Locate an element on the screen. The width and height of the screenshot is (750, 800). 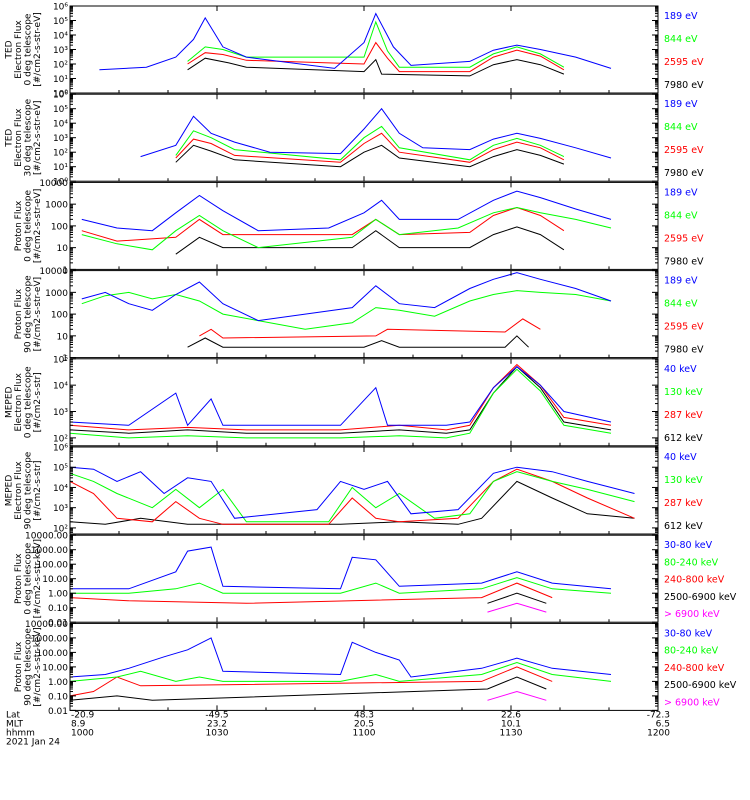
footer-row-label: hhmm is located at coordinates (20, 734).